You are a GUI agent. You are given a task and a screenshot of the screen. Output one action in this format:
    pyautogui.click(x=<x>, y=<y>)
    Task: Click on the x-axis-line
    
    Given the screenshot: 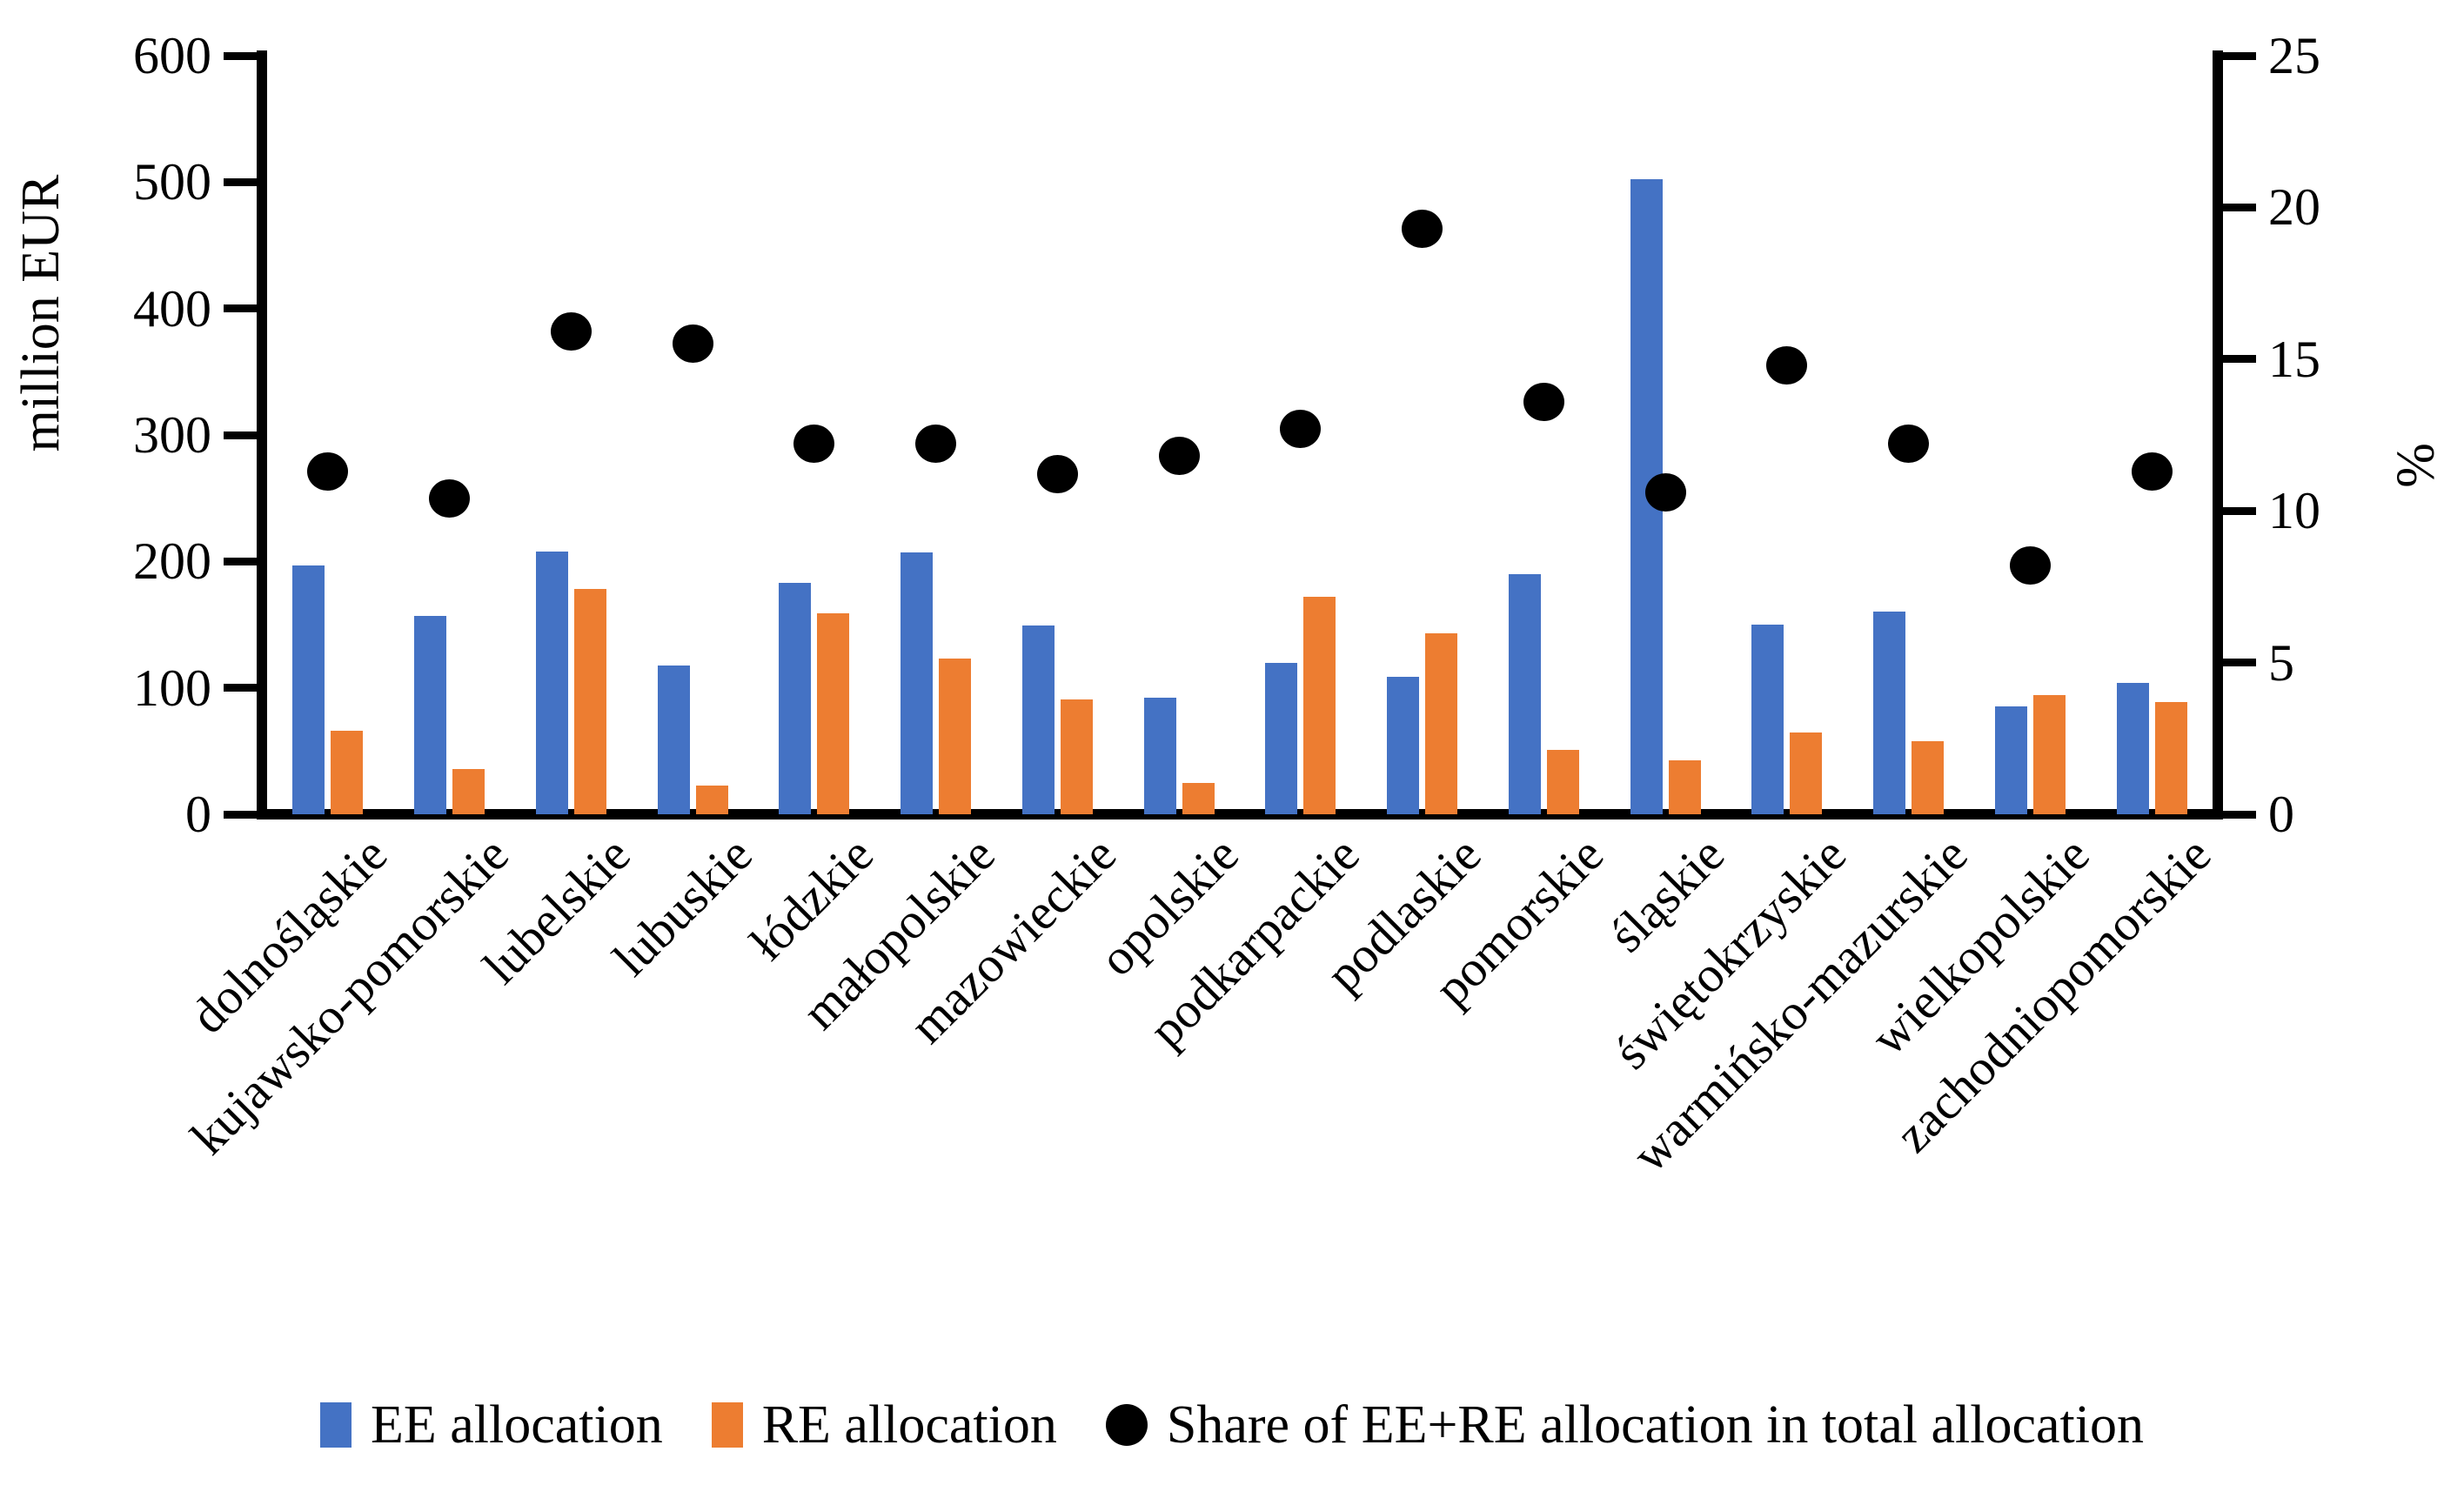 What is the action you would take?
    pyautogui.click(x=1240, y=814)
    